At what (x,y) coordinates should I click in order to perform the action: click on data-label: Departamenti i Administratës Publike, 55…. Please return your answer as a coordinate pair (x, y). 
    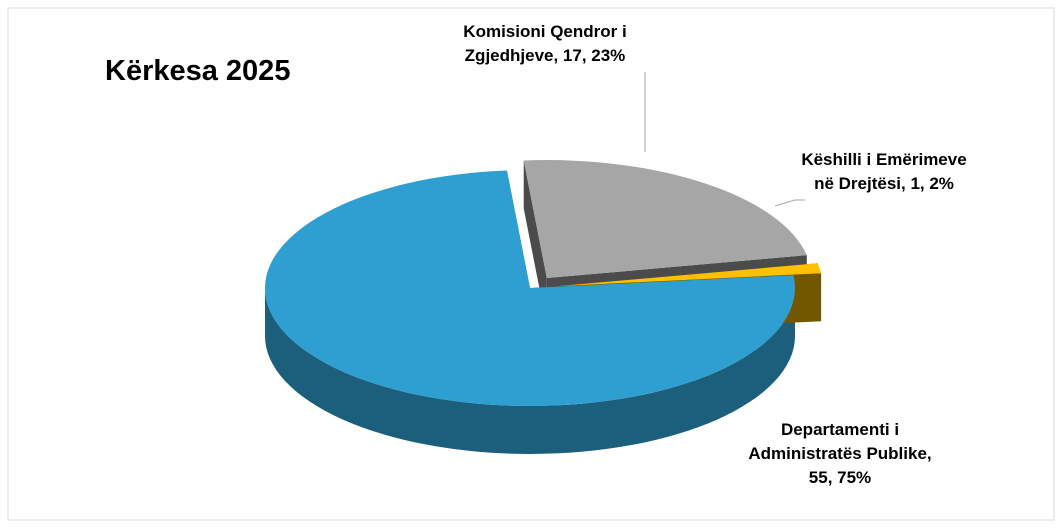
    Looking at the image, I should click on (840, 453).